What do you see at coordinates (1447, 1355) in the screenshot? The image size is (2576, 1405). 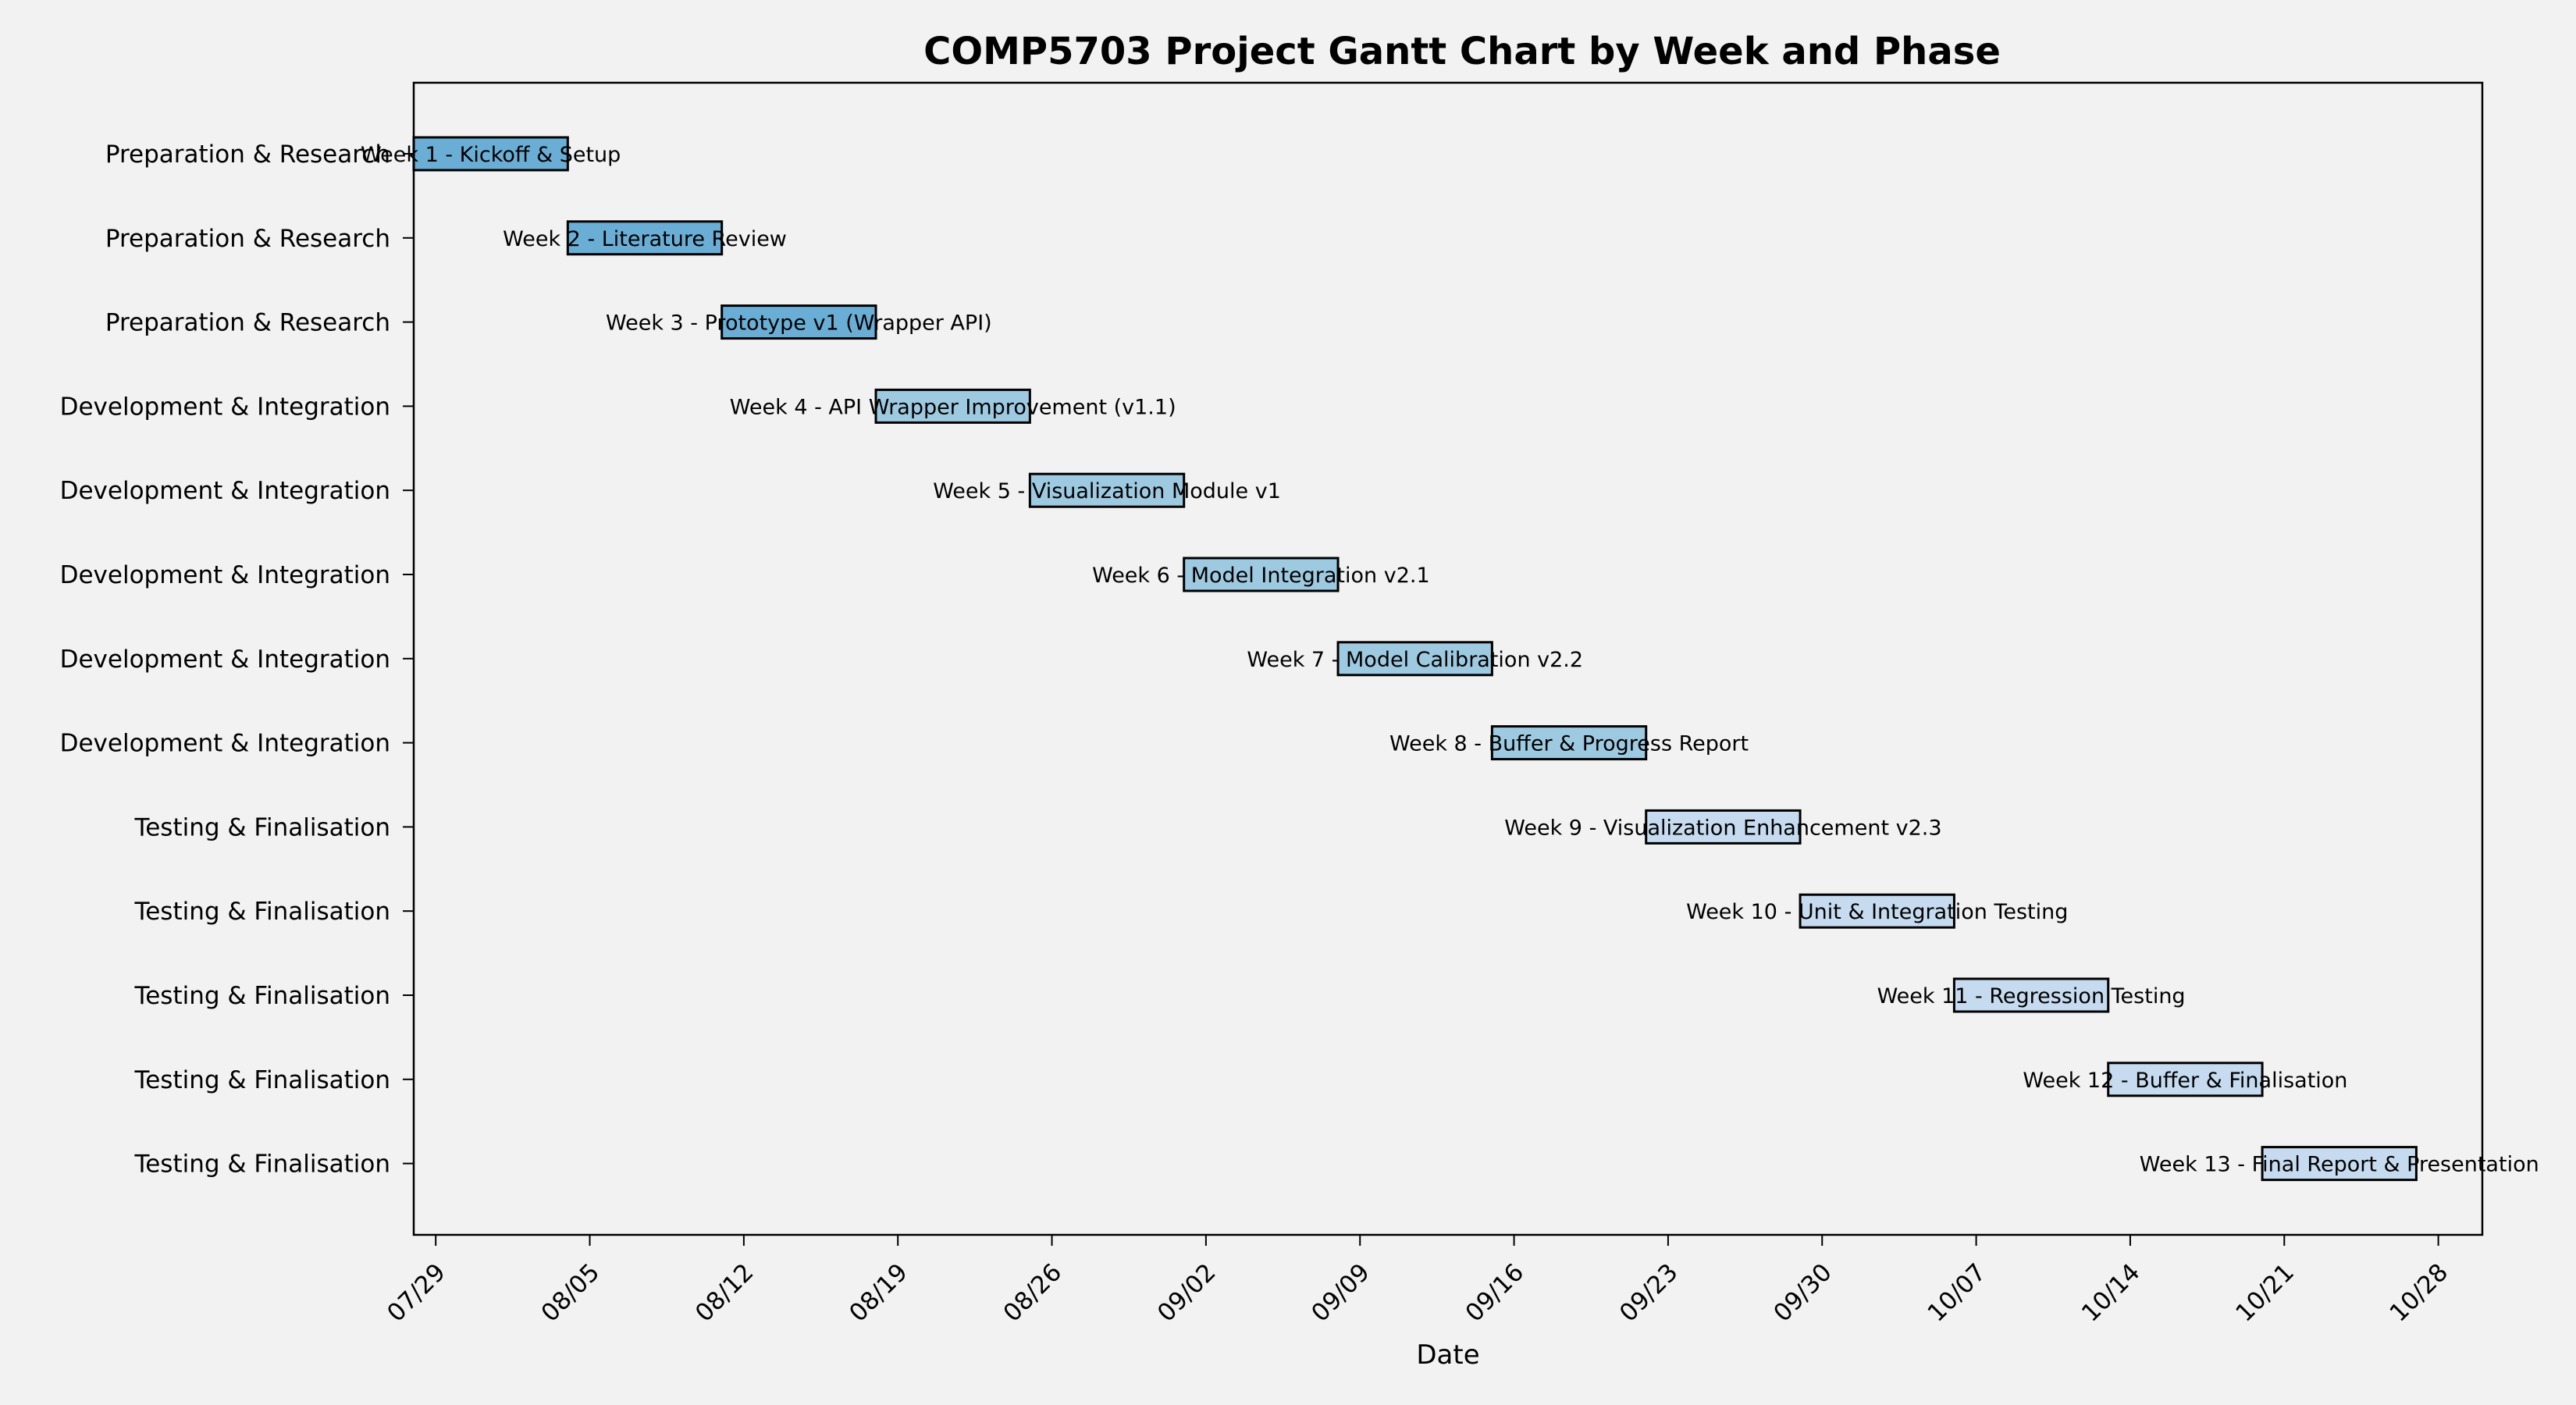 I see `x-axis-label: Date` at bounding box center [1447, 1355].